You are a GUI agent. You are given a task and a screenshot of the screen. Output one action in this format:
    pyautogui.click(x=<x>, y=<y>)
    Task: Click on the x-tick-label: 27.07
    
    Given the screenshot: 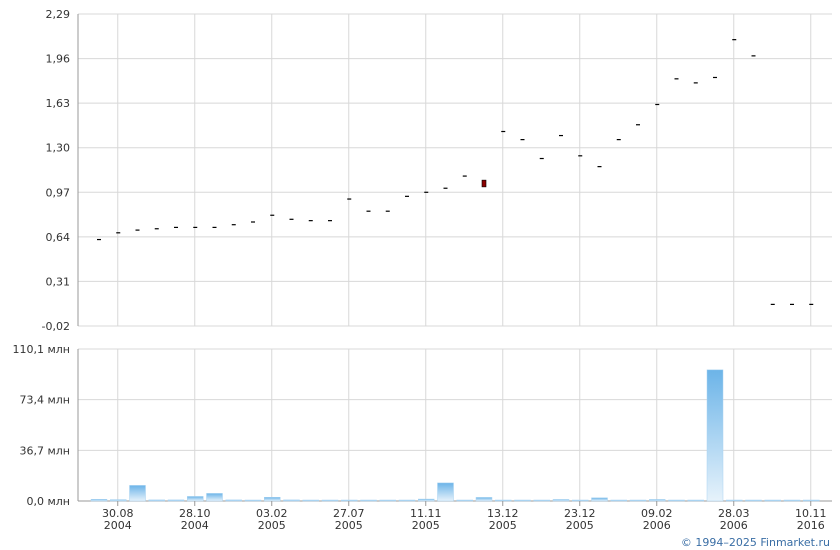 What is the action you would take?
    pyautogui.click(x=349, y=513)
    